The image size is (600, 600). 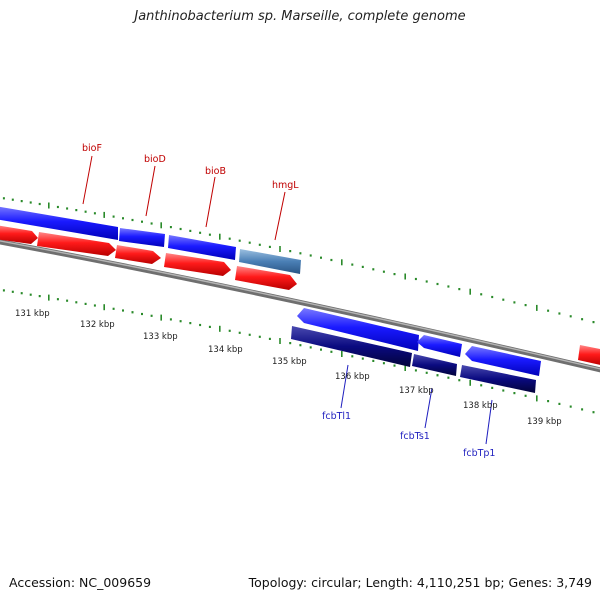 I want to click on gene-label-bioB: bioB, so click(x=215, y=171).